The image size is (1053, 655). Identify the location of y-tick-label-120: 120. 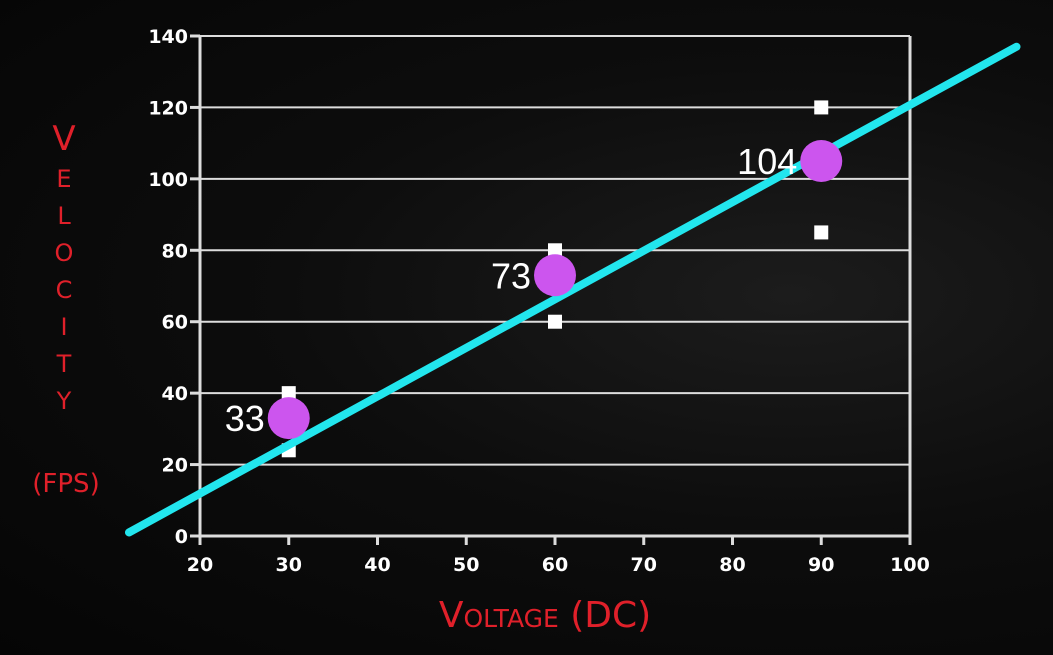
(168, 108).